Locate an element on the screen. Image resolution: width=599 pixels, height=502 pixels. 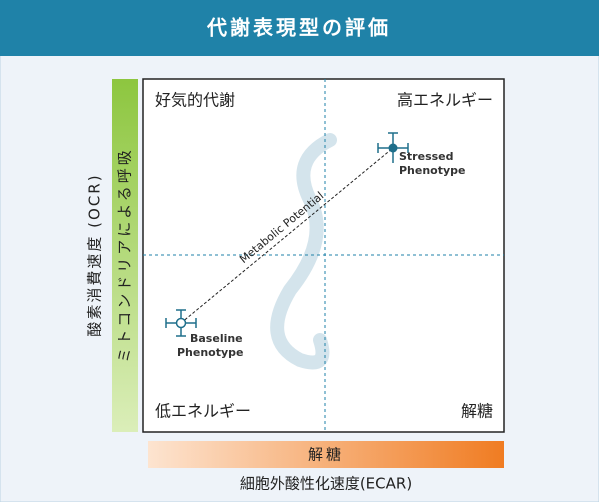
seahorse-watermark is located at coordinates (303, 251).